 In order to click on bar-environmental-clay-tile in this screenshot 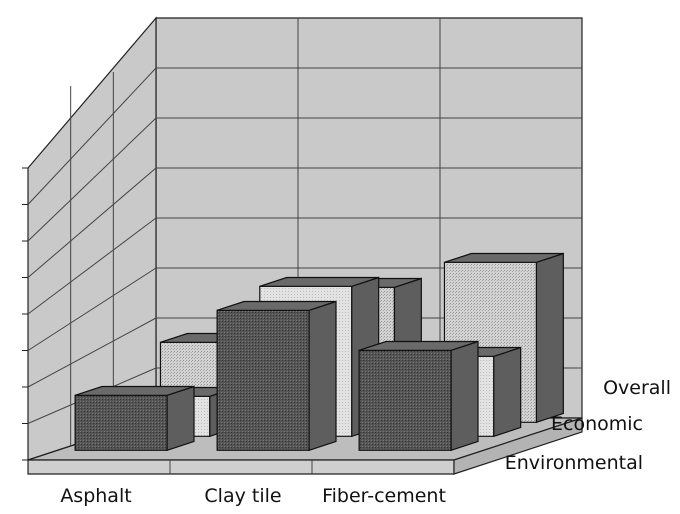, I will do `click(276, 376)`.